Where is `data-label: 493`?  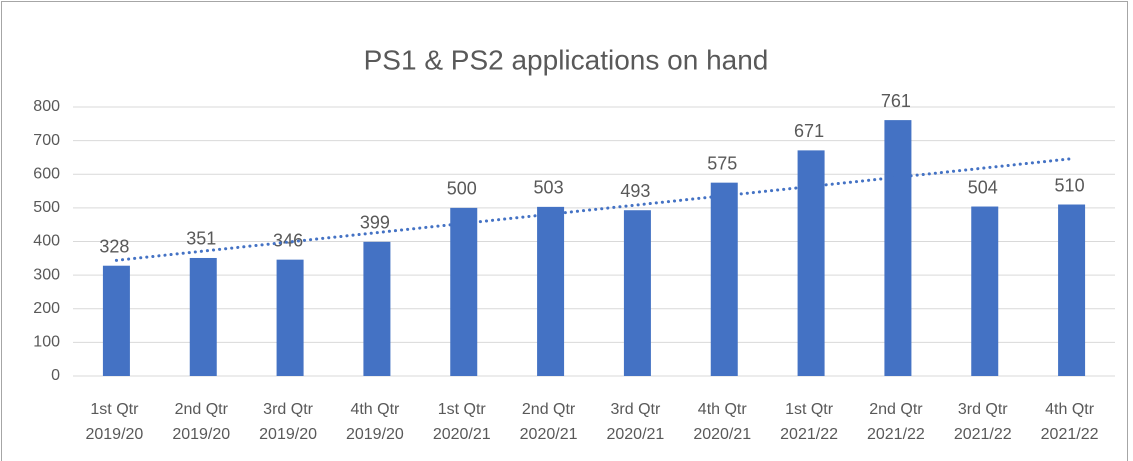
data-label: 493 is located at coordinates (635, 191).